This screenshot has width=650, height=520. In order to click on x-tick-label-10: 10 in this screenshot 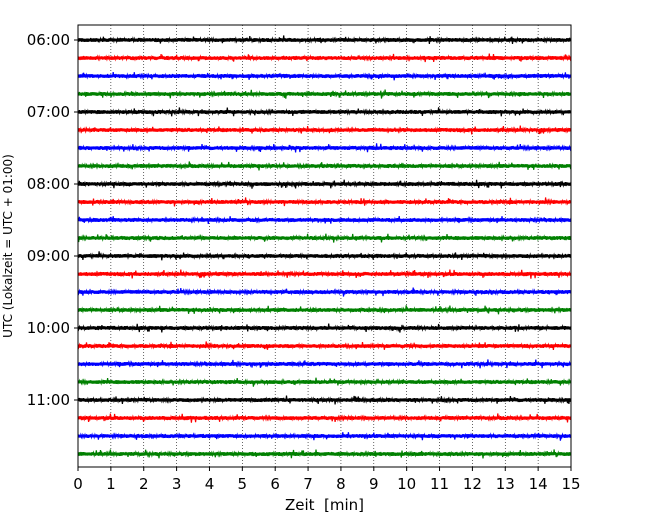, I will do `click(406, 484)`.